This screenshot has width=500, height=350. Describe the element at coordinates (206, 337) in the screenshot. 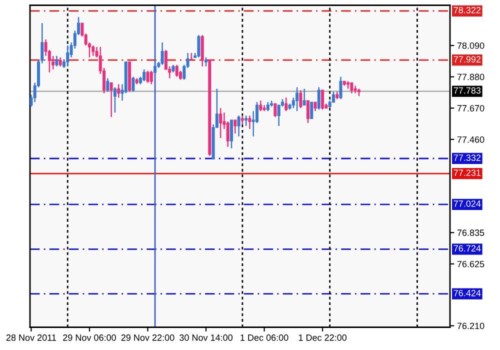

I see `x-tick-label: 30 Nov 14:00` at that location.